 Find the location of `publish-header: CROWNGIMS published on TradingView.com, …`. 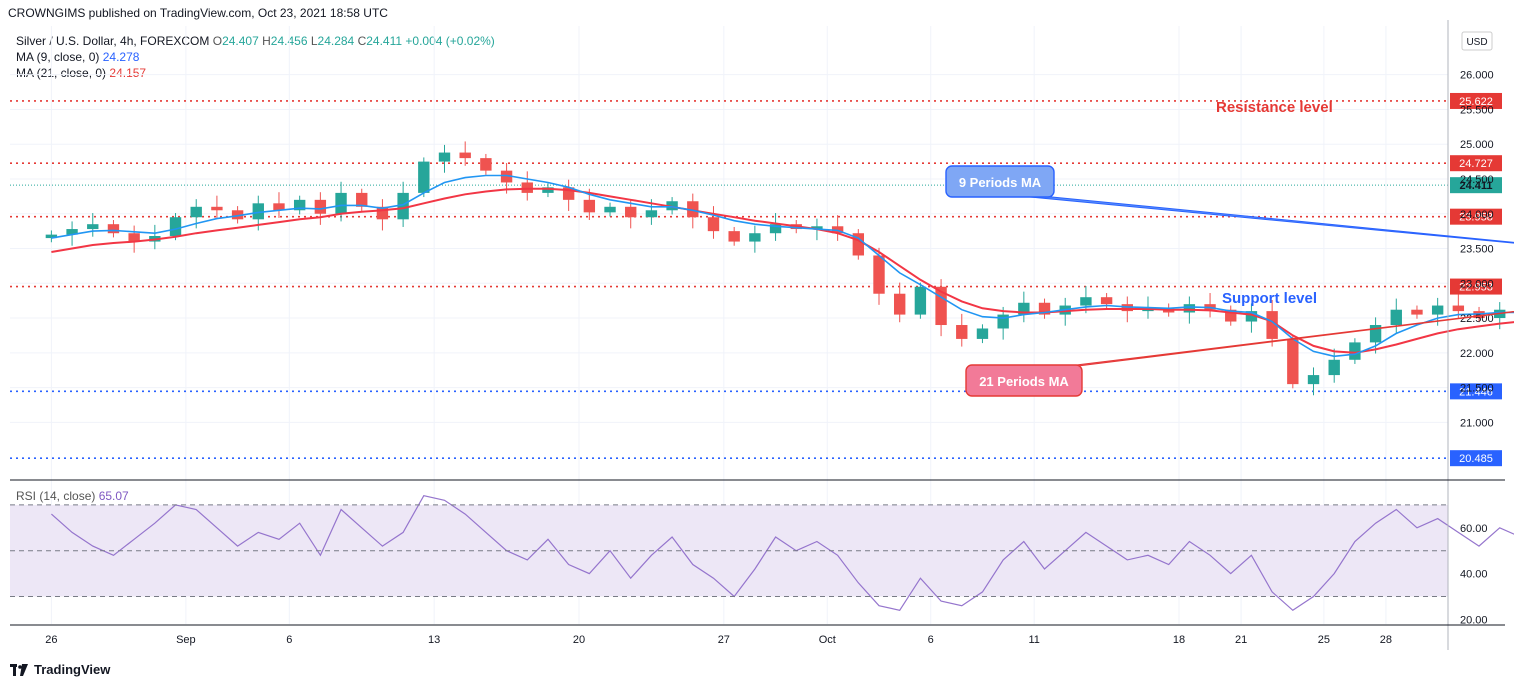

publish-header: CROWNGIMS published on TradingView.com, … is located at coordinates (198, 13).